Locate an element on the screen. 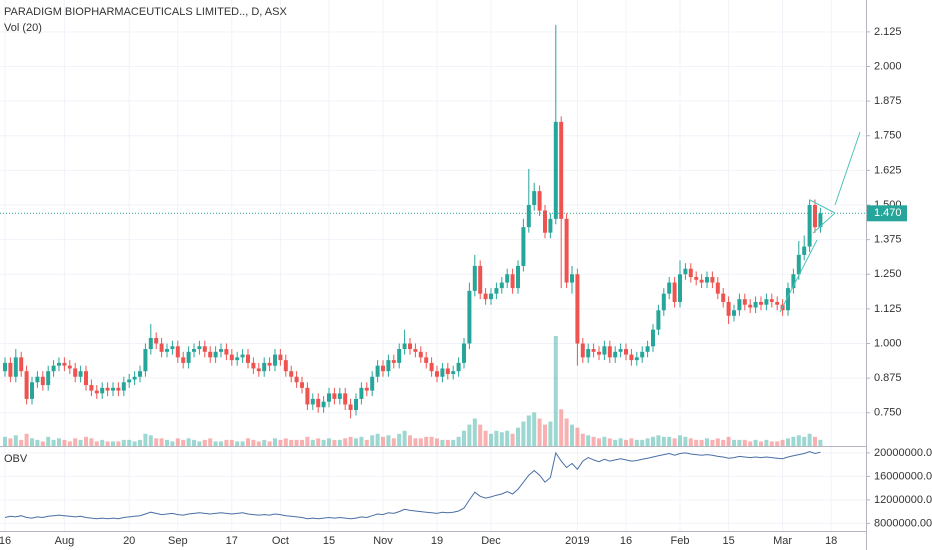  y-tick-label: 2.000 is located at coordinates (888, 66).